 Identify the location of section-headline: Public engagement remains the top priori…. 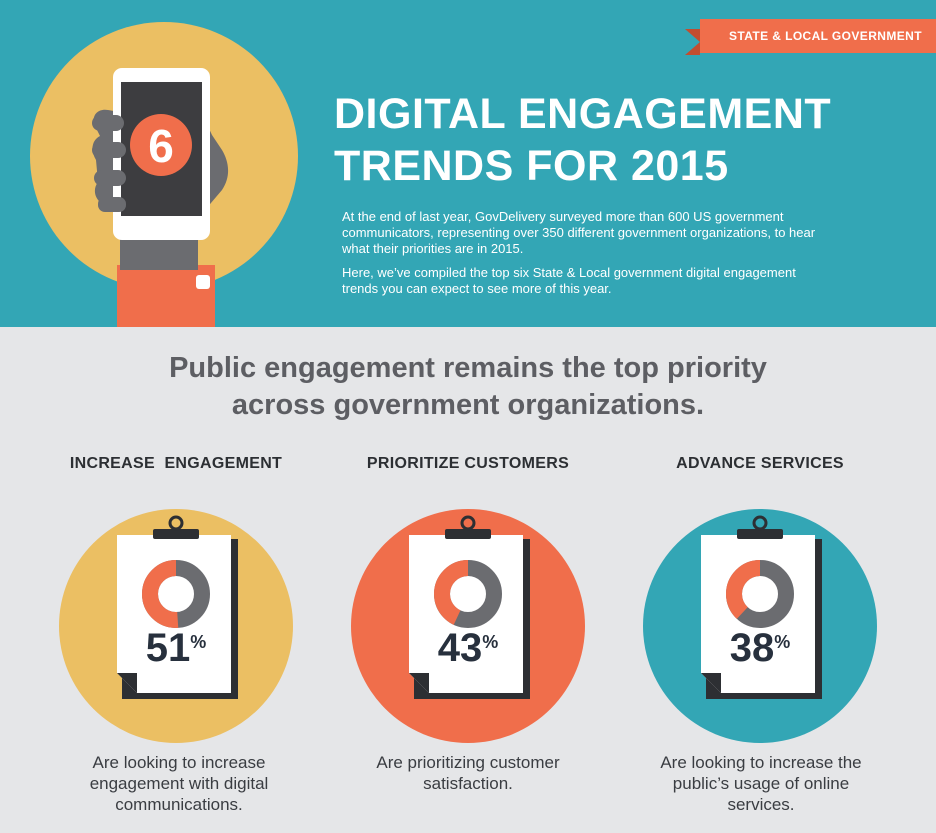
(468, 387).